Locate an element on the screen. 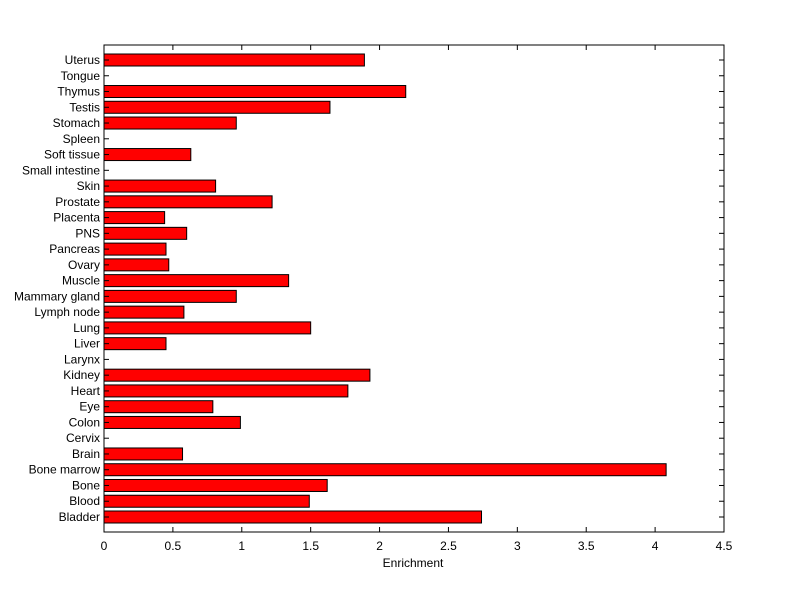  x-tick-label: 2.5 is located at coordinates (448, 546).